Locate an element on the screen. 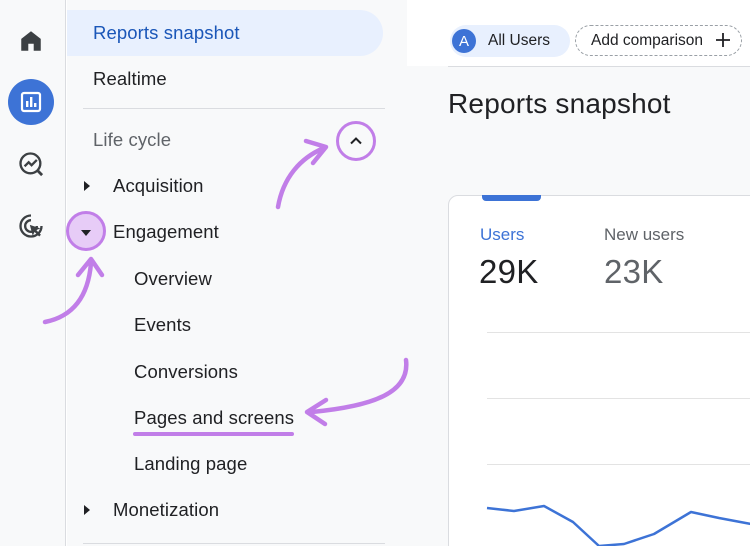 This screenshot has height=546, width=750. collapse-highlight-circle is located at coordinates (356, 141).